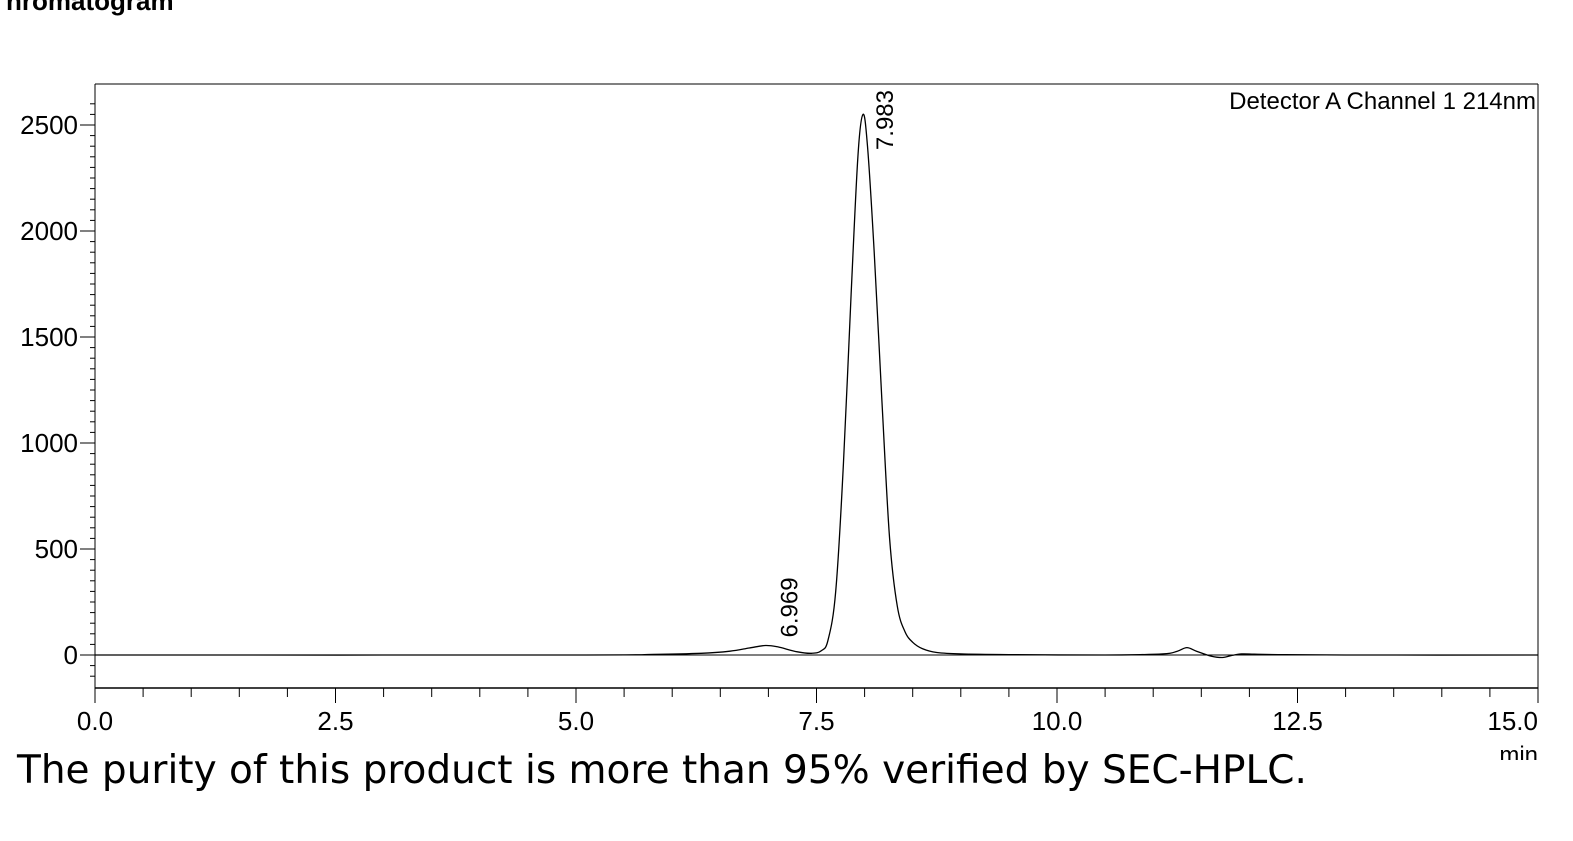  What do you see at coordinates (56, 549) in the screenshot?
I see `y-tick-label: 500` at bounding box center [56, 549].